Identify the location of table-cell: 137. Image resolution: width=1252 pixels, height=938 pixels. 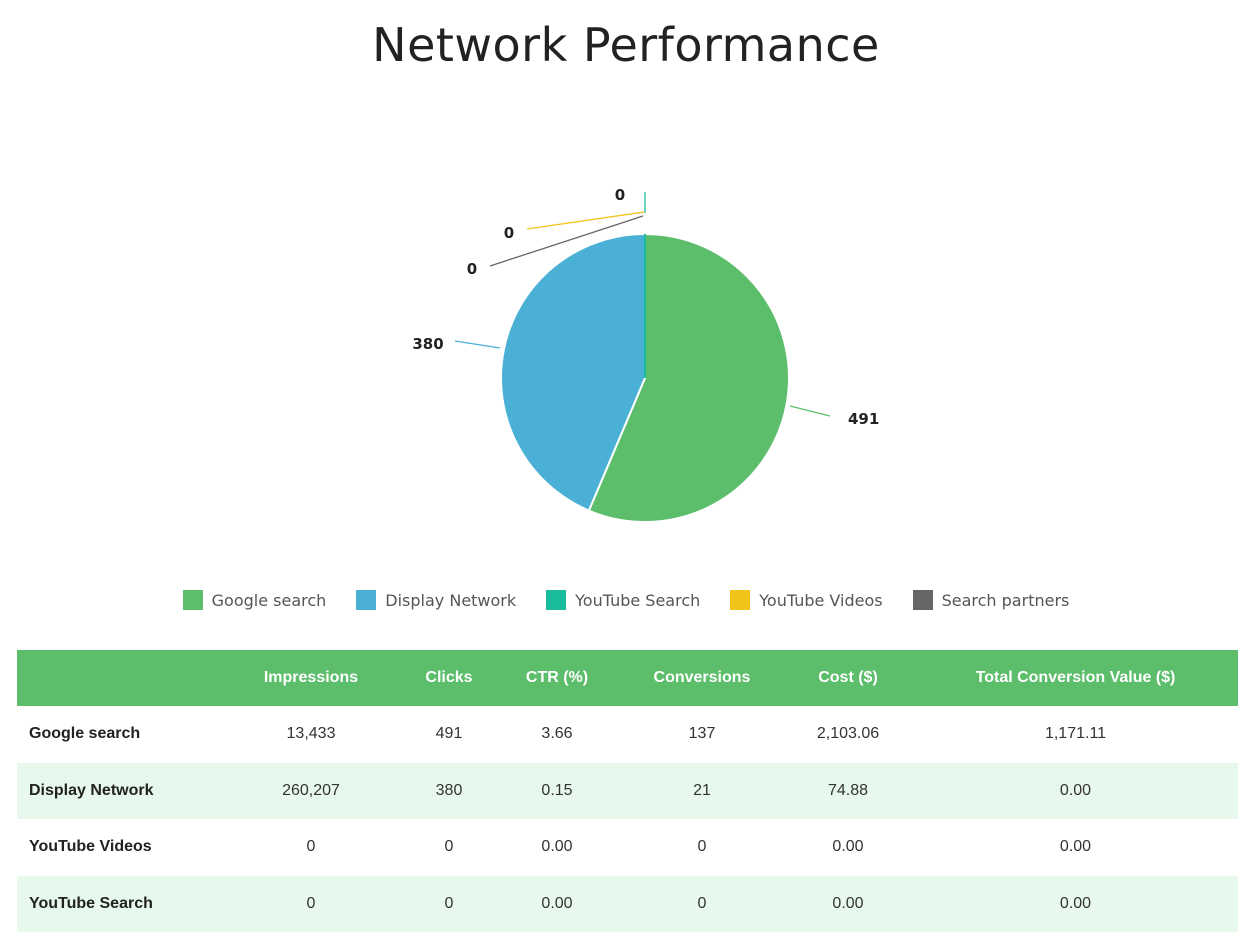
(702, 734).